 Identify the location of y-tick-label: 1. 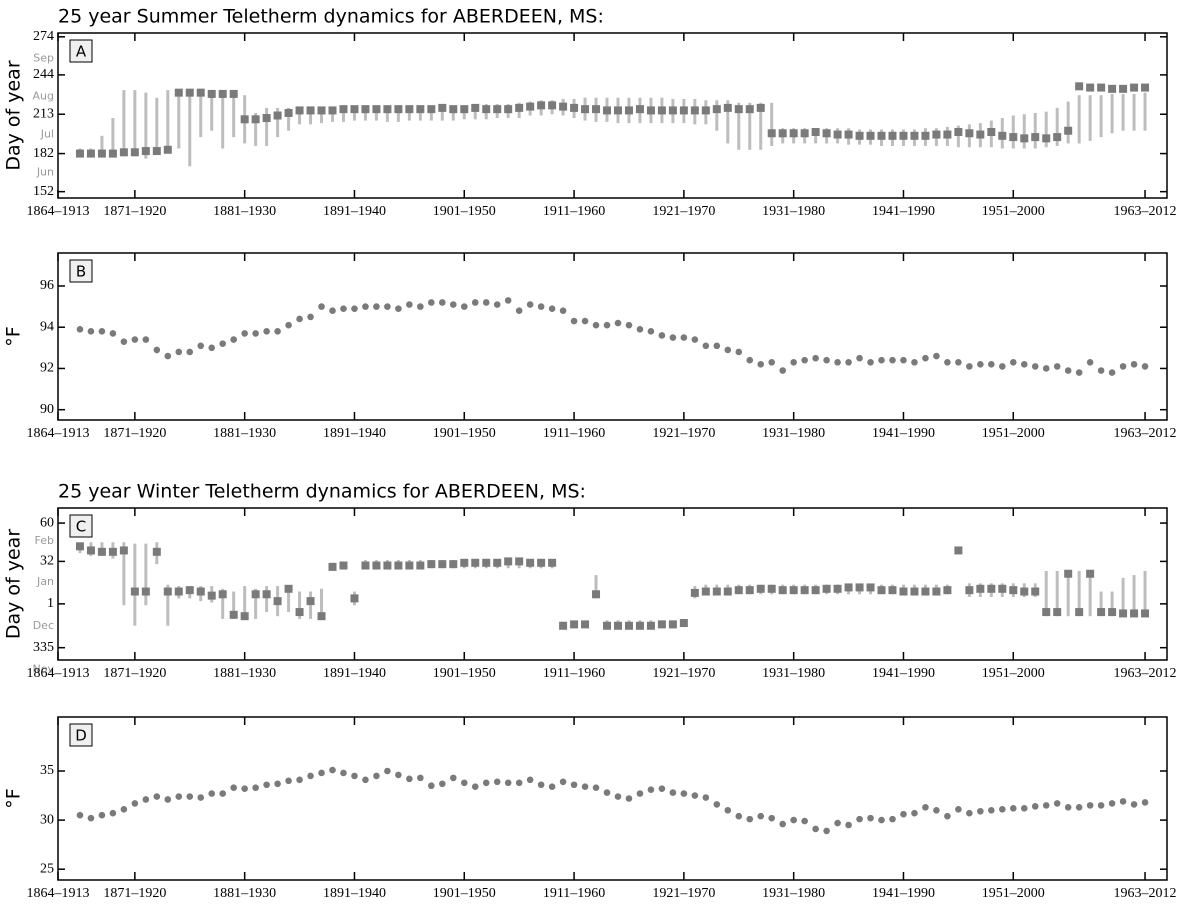
(50, 603).